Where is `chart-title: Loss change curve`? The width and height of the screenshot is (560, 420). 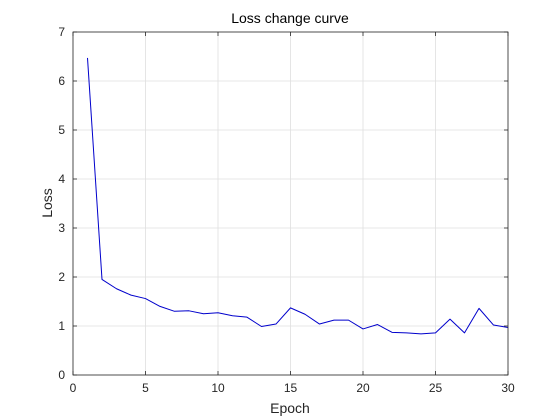
chart-title: Loss change curve is located at coordinates (290, 18).